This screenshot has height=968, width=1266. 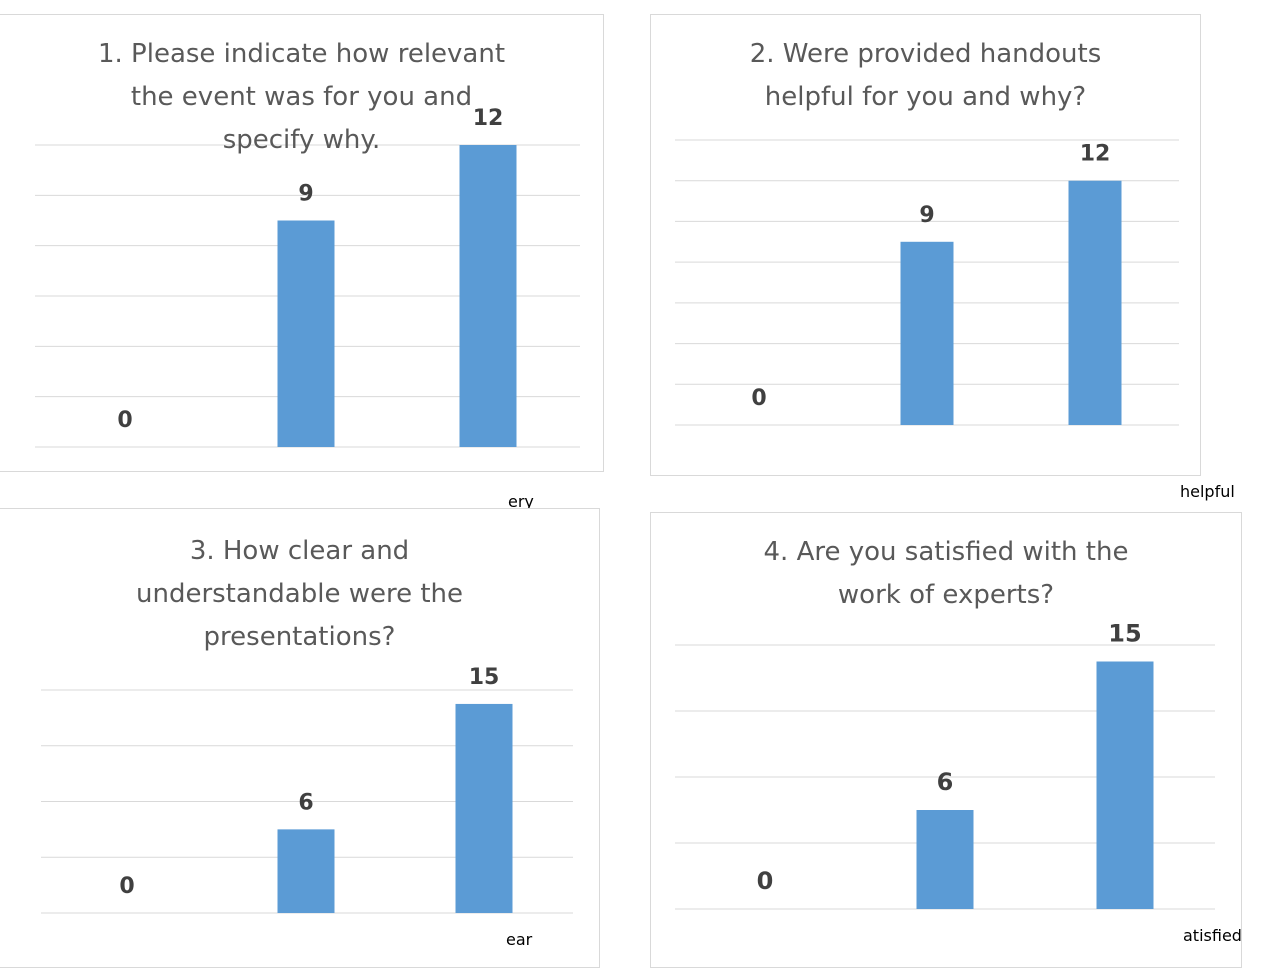 I want to click on chart-1-category-fragment: ery, so click(x=521, y=501).